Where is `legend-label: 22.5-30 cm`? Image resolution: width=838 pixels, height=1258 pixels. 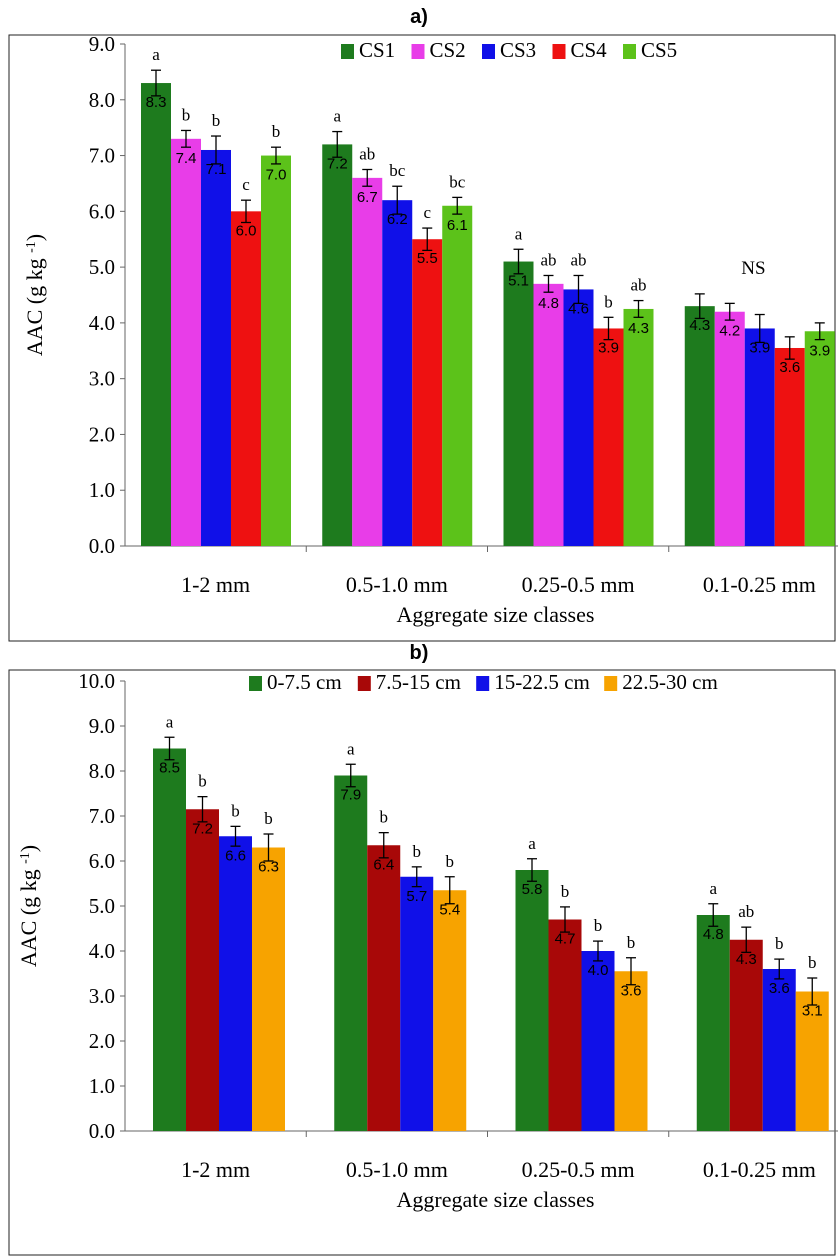
legend-label: 22.5-30 cm is located at coordinates (670, 682).